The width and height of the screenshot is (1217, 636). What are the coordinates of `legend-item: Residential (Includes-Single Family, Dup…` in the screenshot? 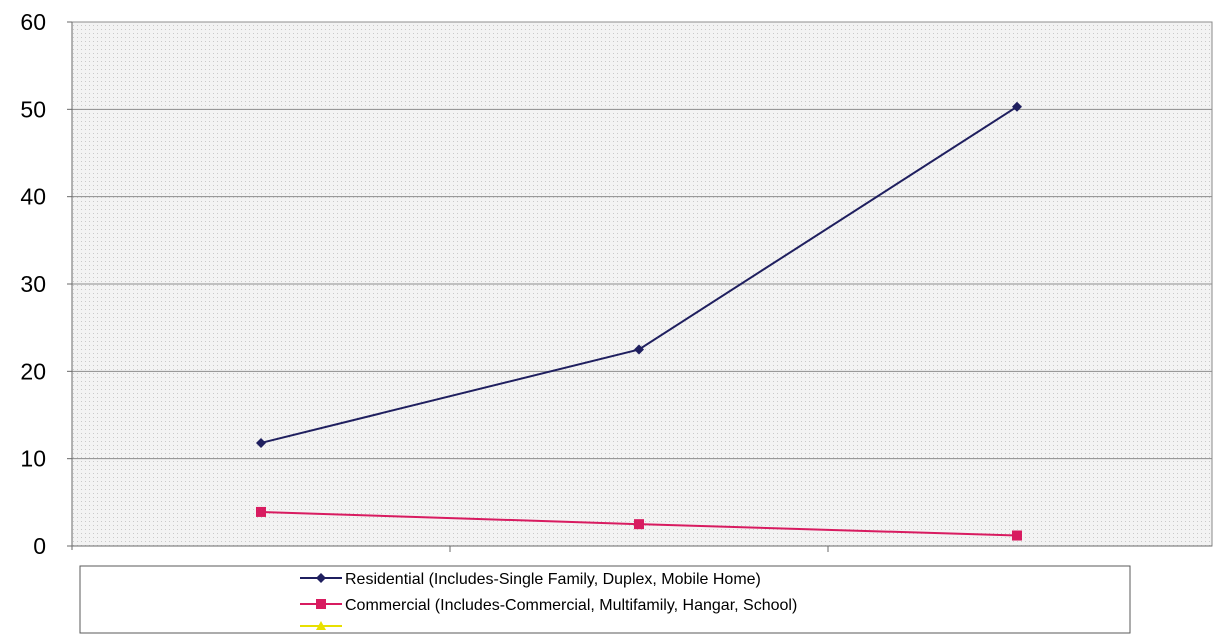 It's located at (530, 579).